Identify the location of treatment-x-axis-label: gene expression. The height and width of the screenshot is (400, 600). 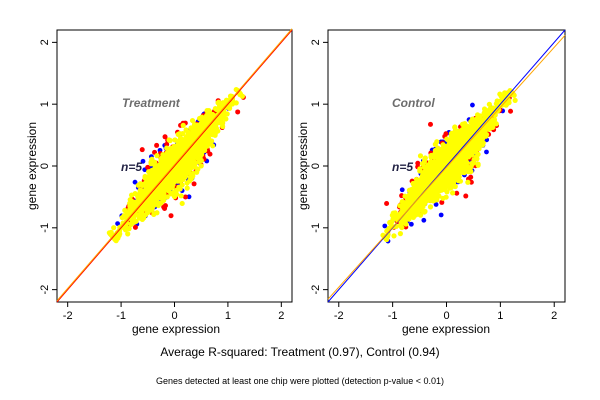
(176, 329).